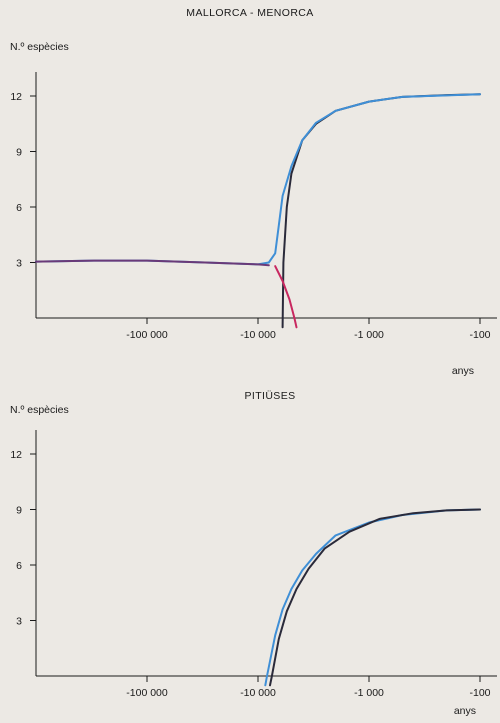  I want to click on chart-title: MALLORCA - MENORCA, so click(249, 13).